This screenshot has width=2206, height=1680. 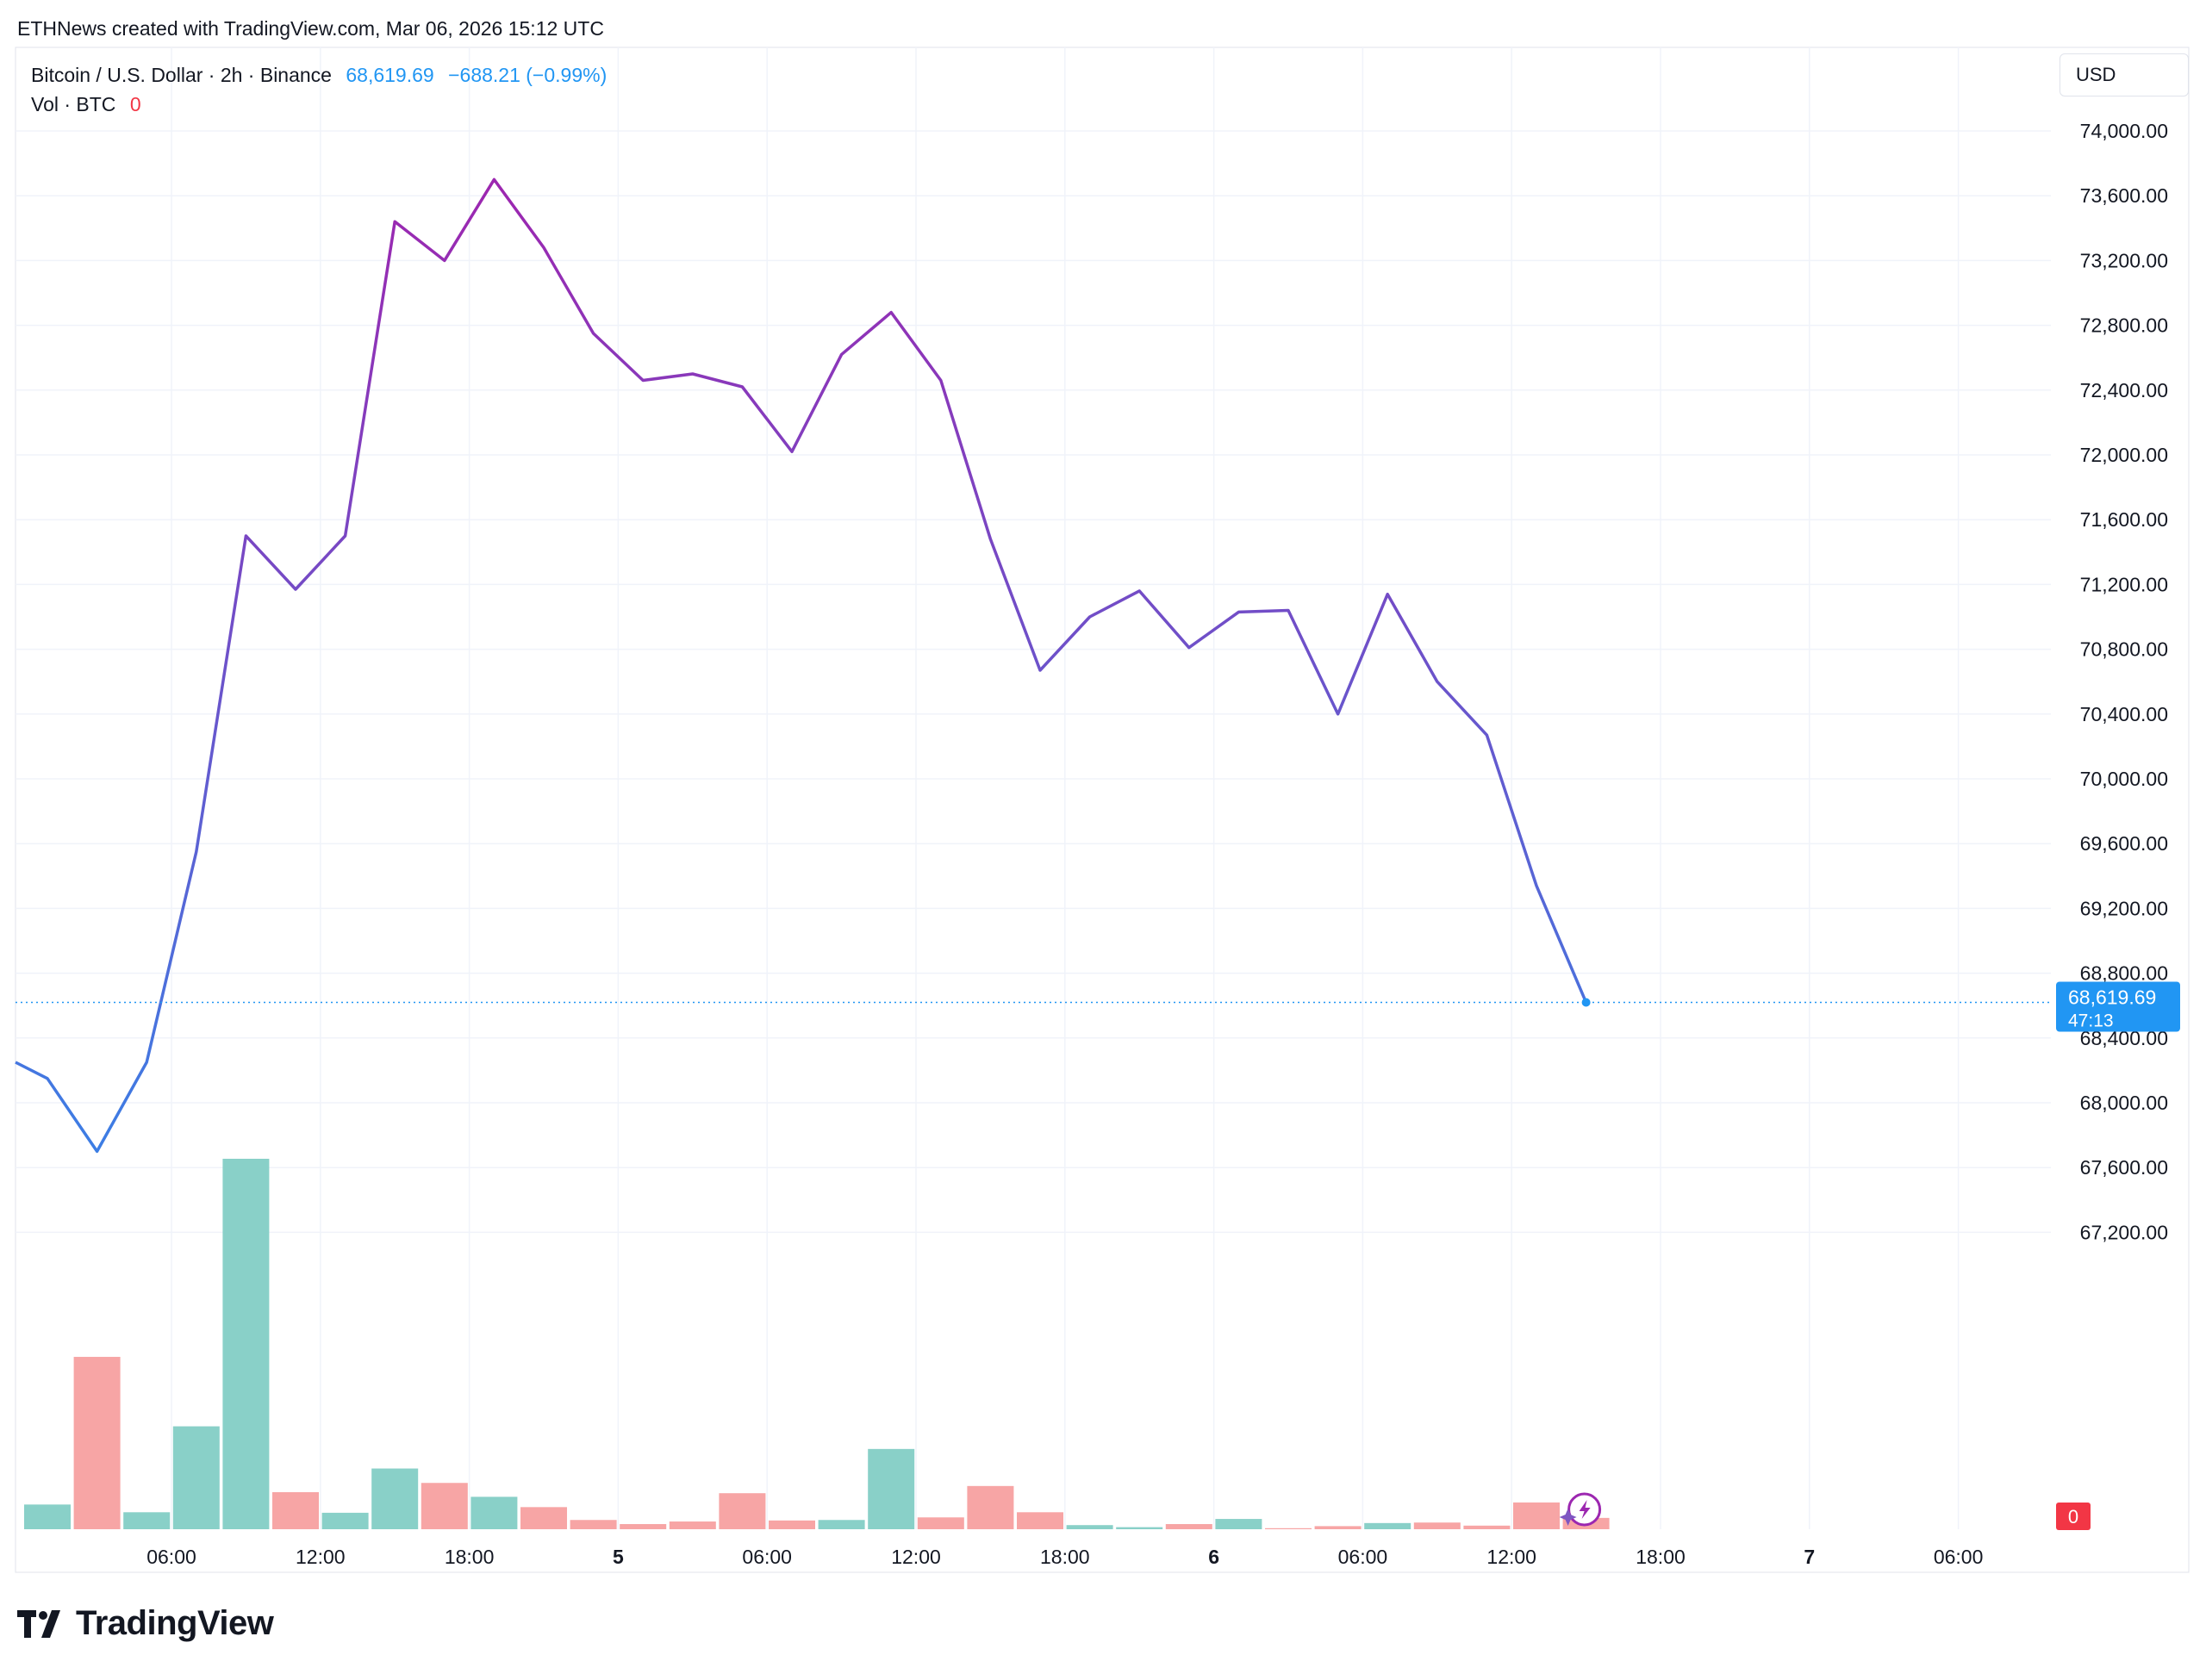 I want to click on y-tick-label: 70,000.00, so click(x=2124, y=779).